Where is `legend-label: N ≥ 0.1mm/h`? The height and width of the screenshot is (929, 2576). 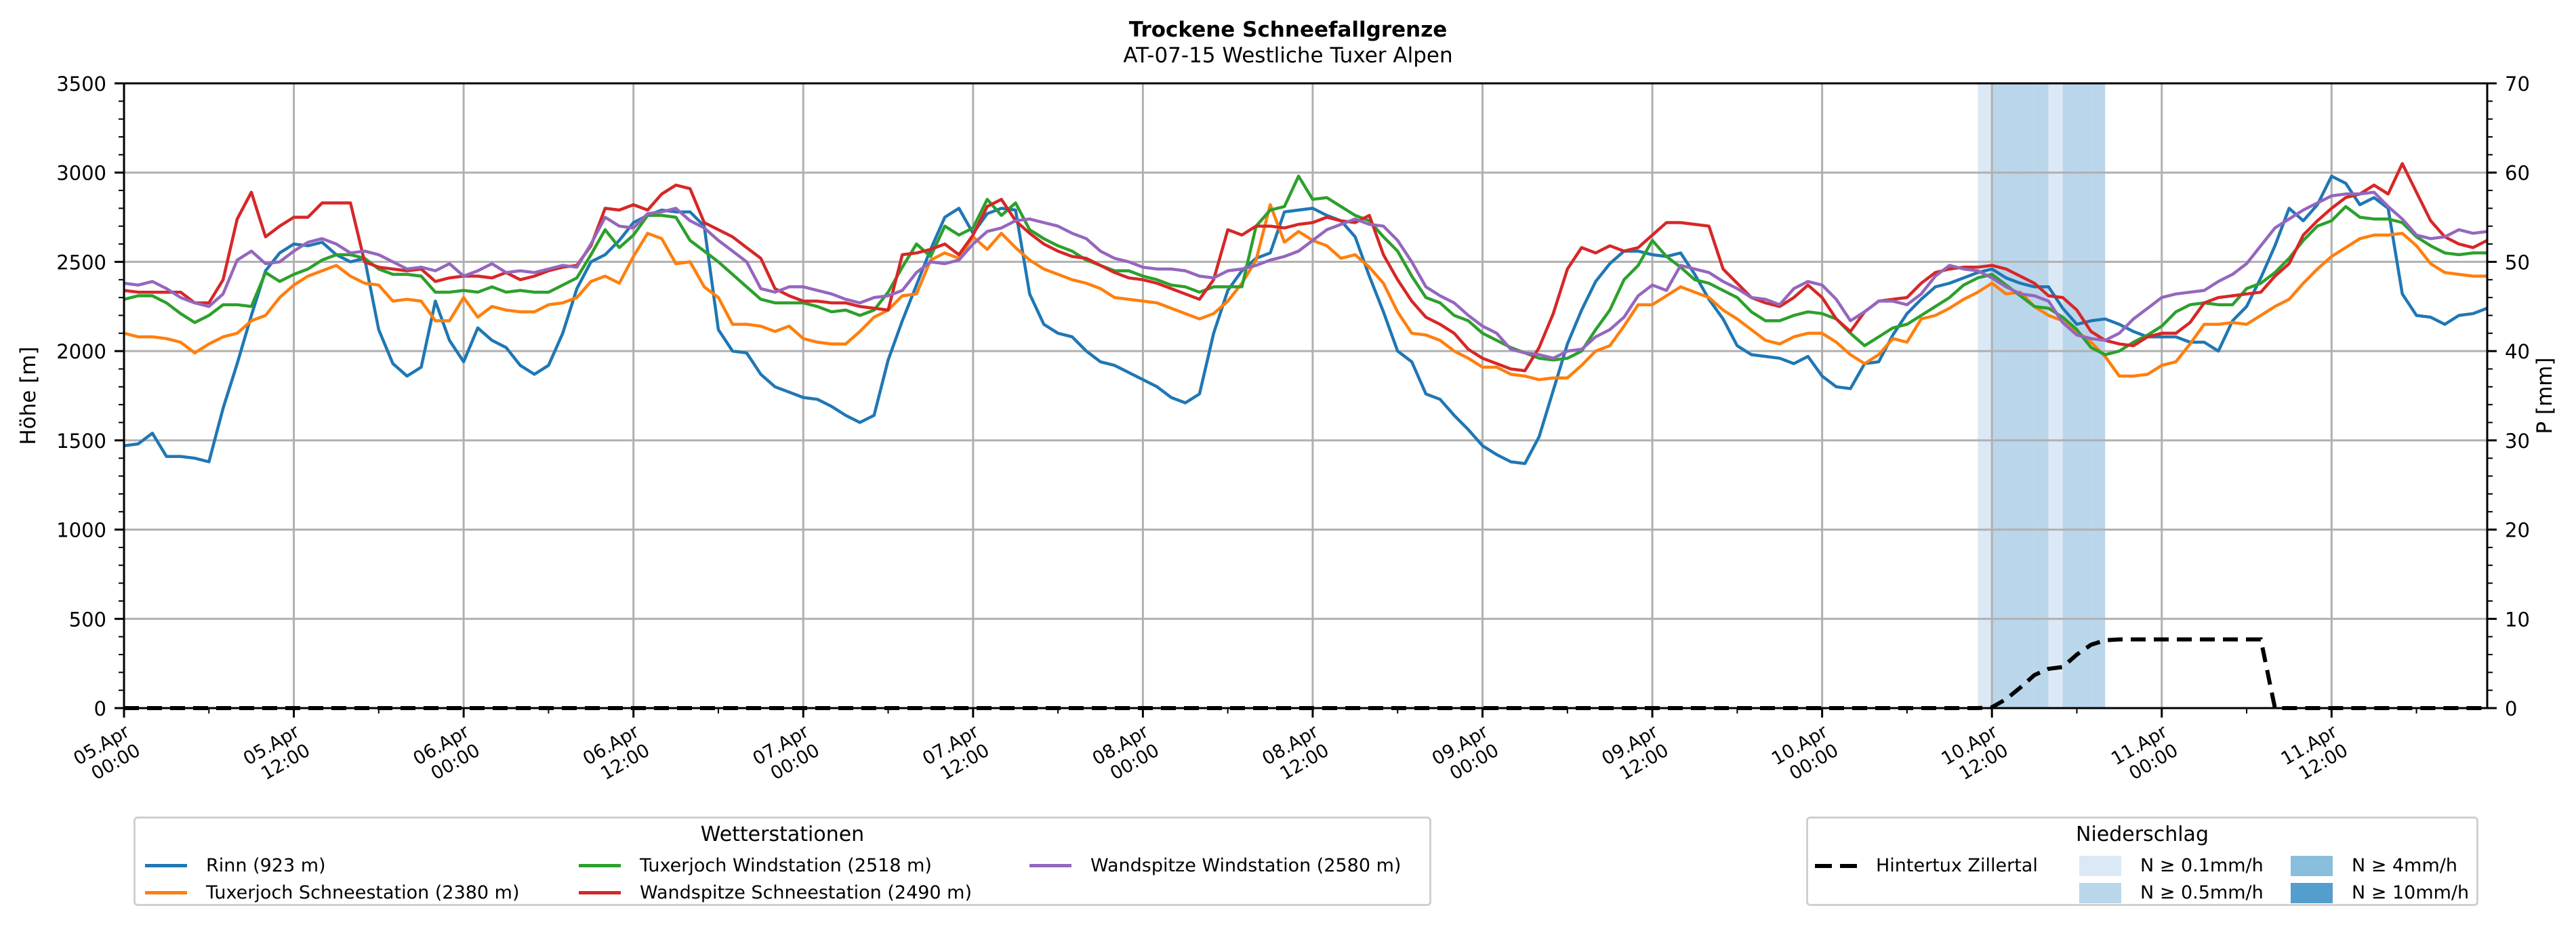
legend-label: N ≥ 0.1mm/h is located at coordinates (2202, 865).